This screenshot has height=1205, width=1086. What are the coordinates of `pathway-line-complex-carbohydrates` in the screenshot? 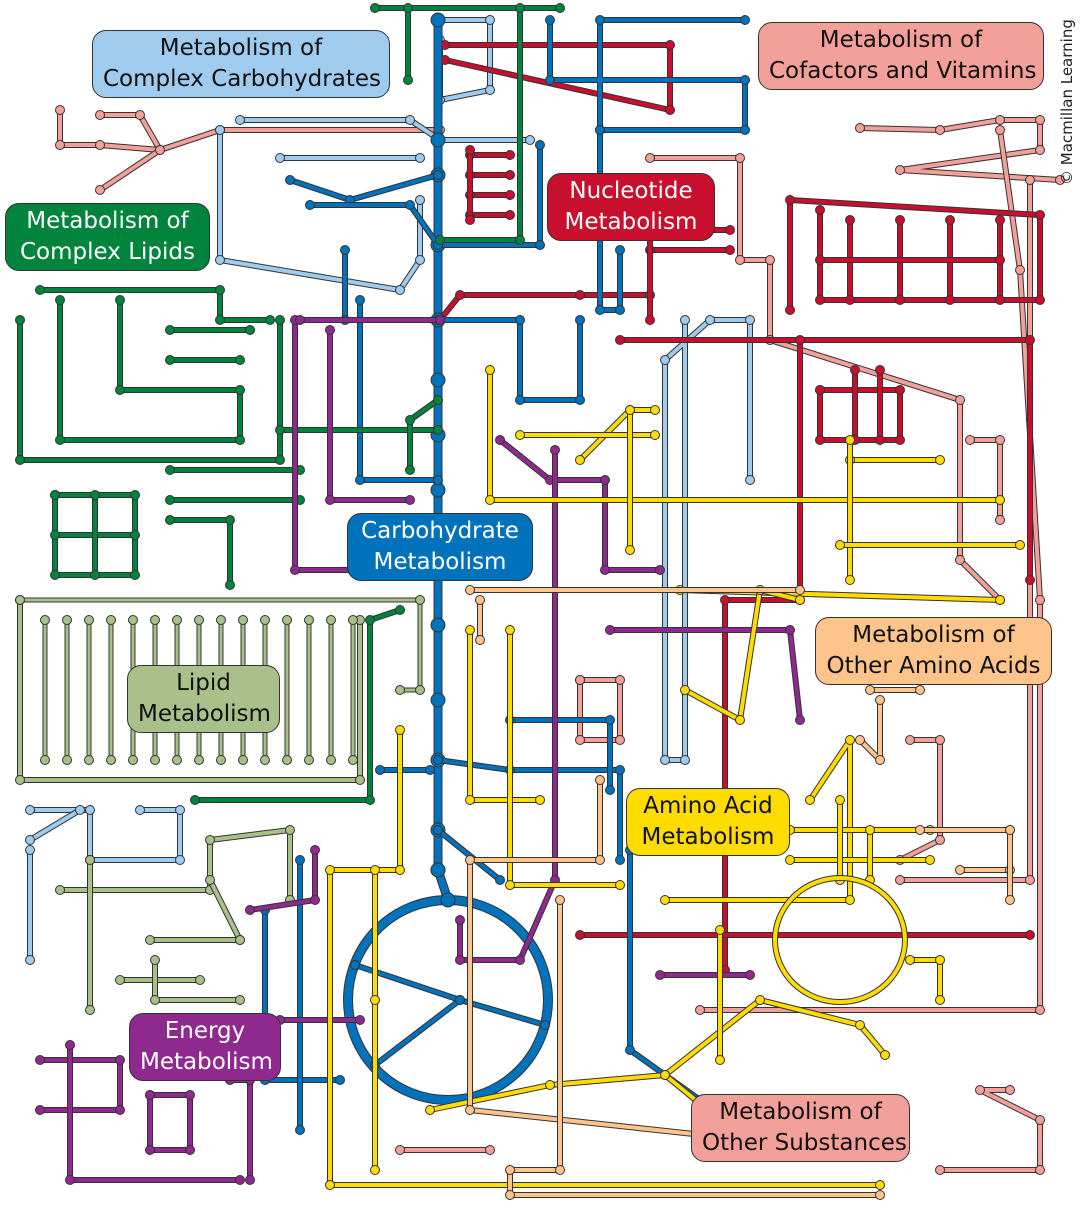 It's located at (707, 540).